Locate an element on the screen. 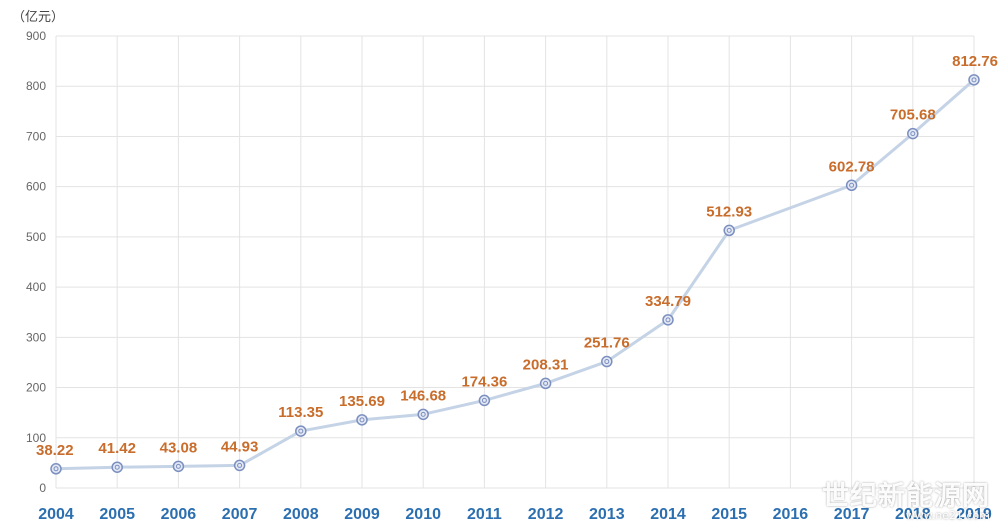 The width and height of the screenshot is (1000, 529). x-tick-label: 2017 is located at coordinates (852, 514).